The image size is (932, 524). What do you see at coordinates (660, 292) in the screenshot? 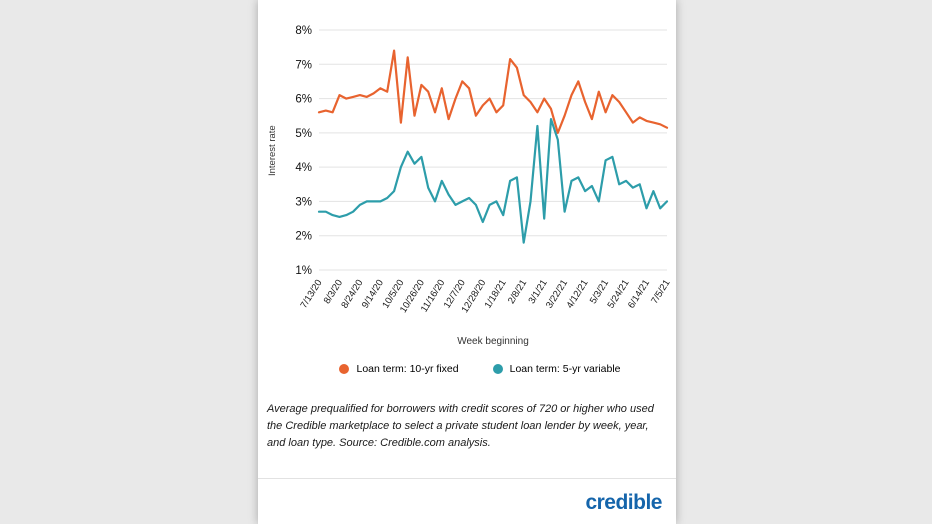
I see `x-tick-label: 7/5/21` at bounding box center [660, 292].